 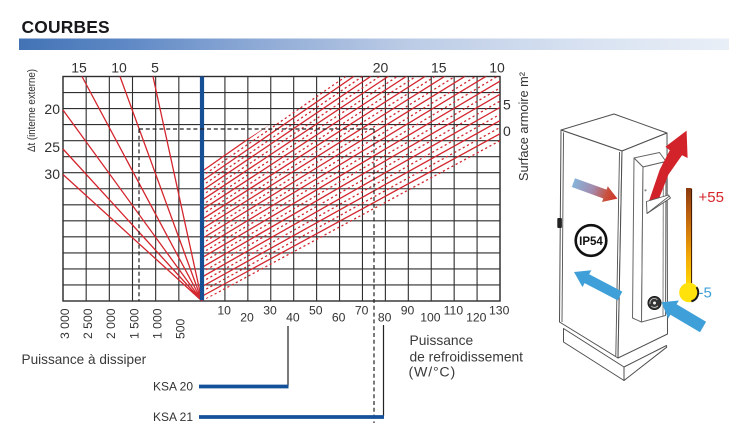 I want to click on svg-text: 2 000, so click(x=111, y=323).